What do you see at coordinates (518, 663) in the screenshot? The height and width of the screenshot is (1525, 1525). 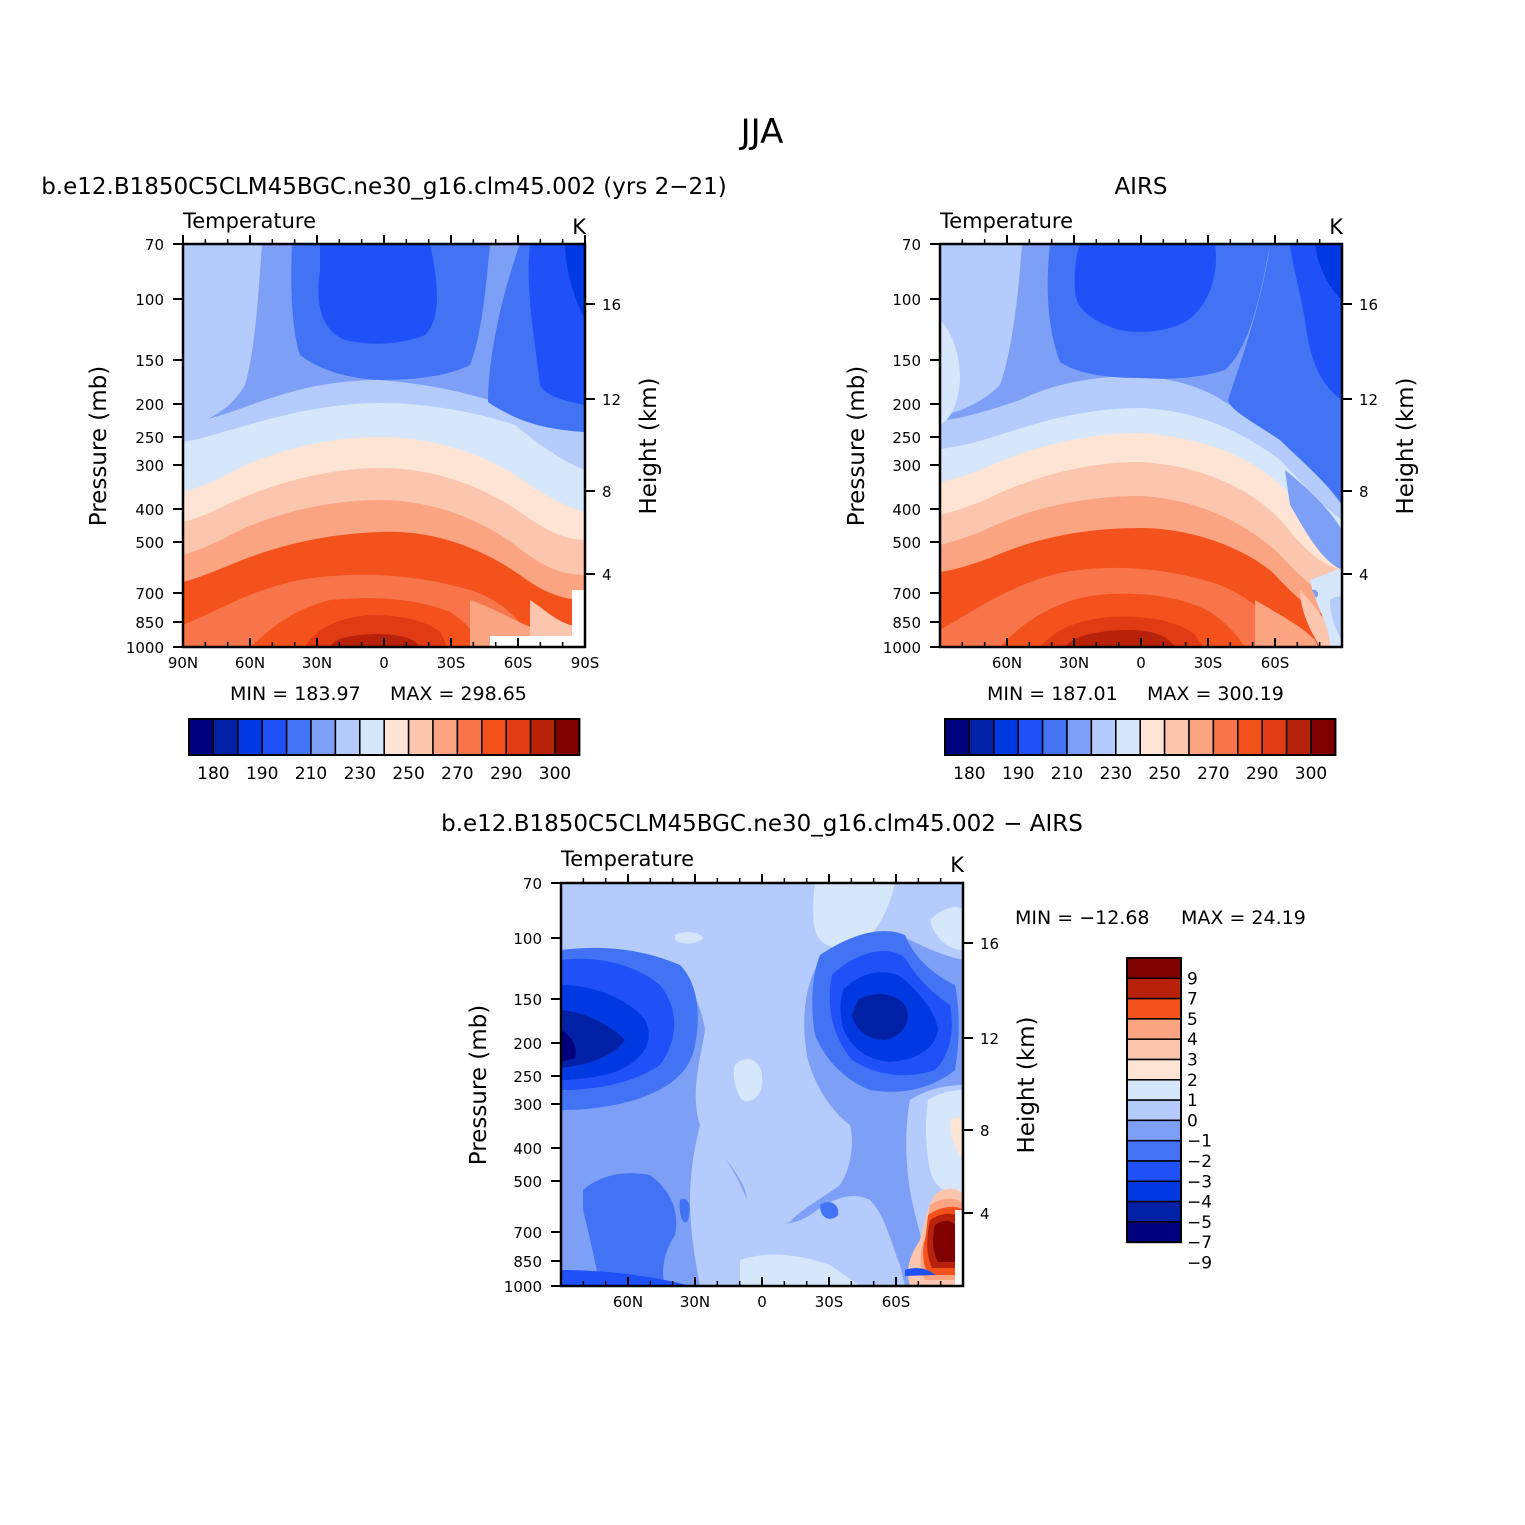 I see `x-tick-label: 60S` at bounding box center [518, 663].